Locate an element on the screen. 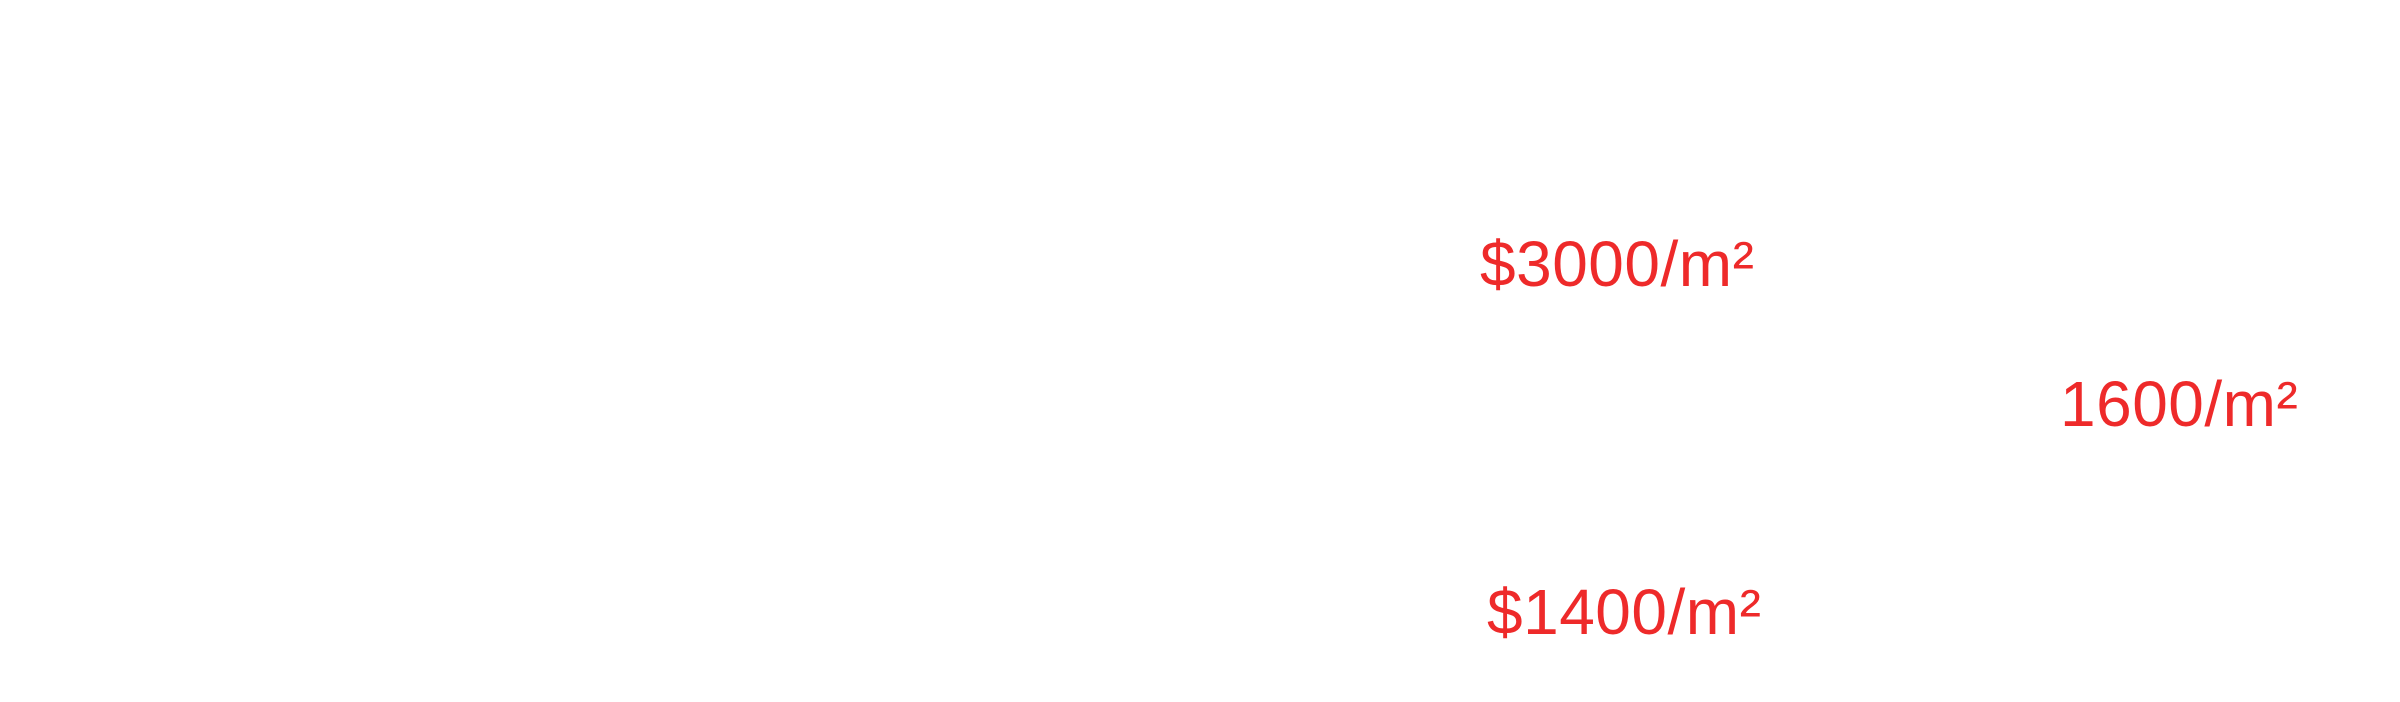 This screenshot has height=702, width=2400. price-label-3000: $3000/m² is located at coordinates (1617, 264).